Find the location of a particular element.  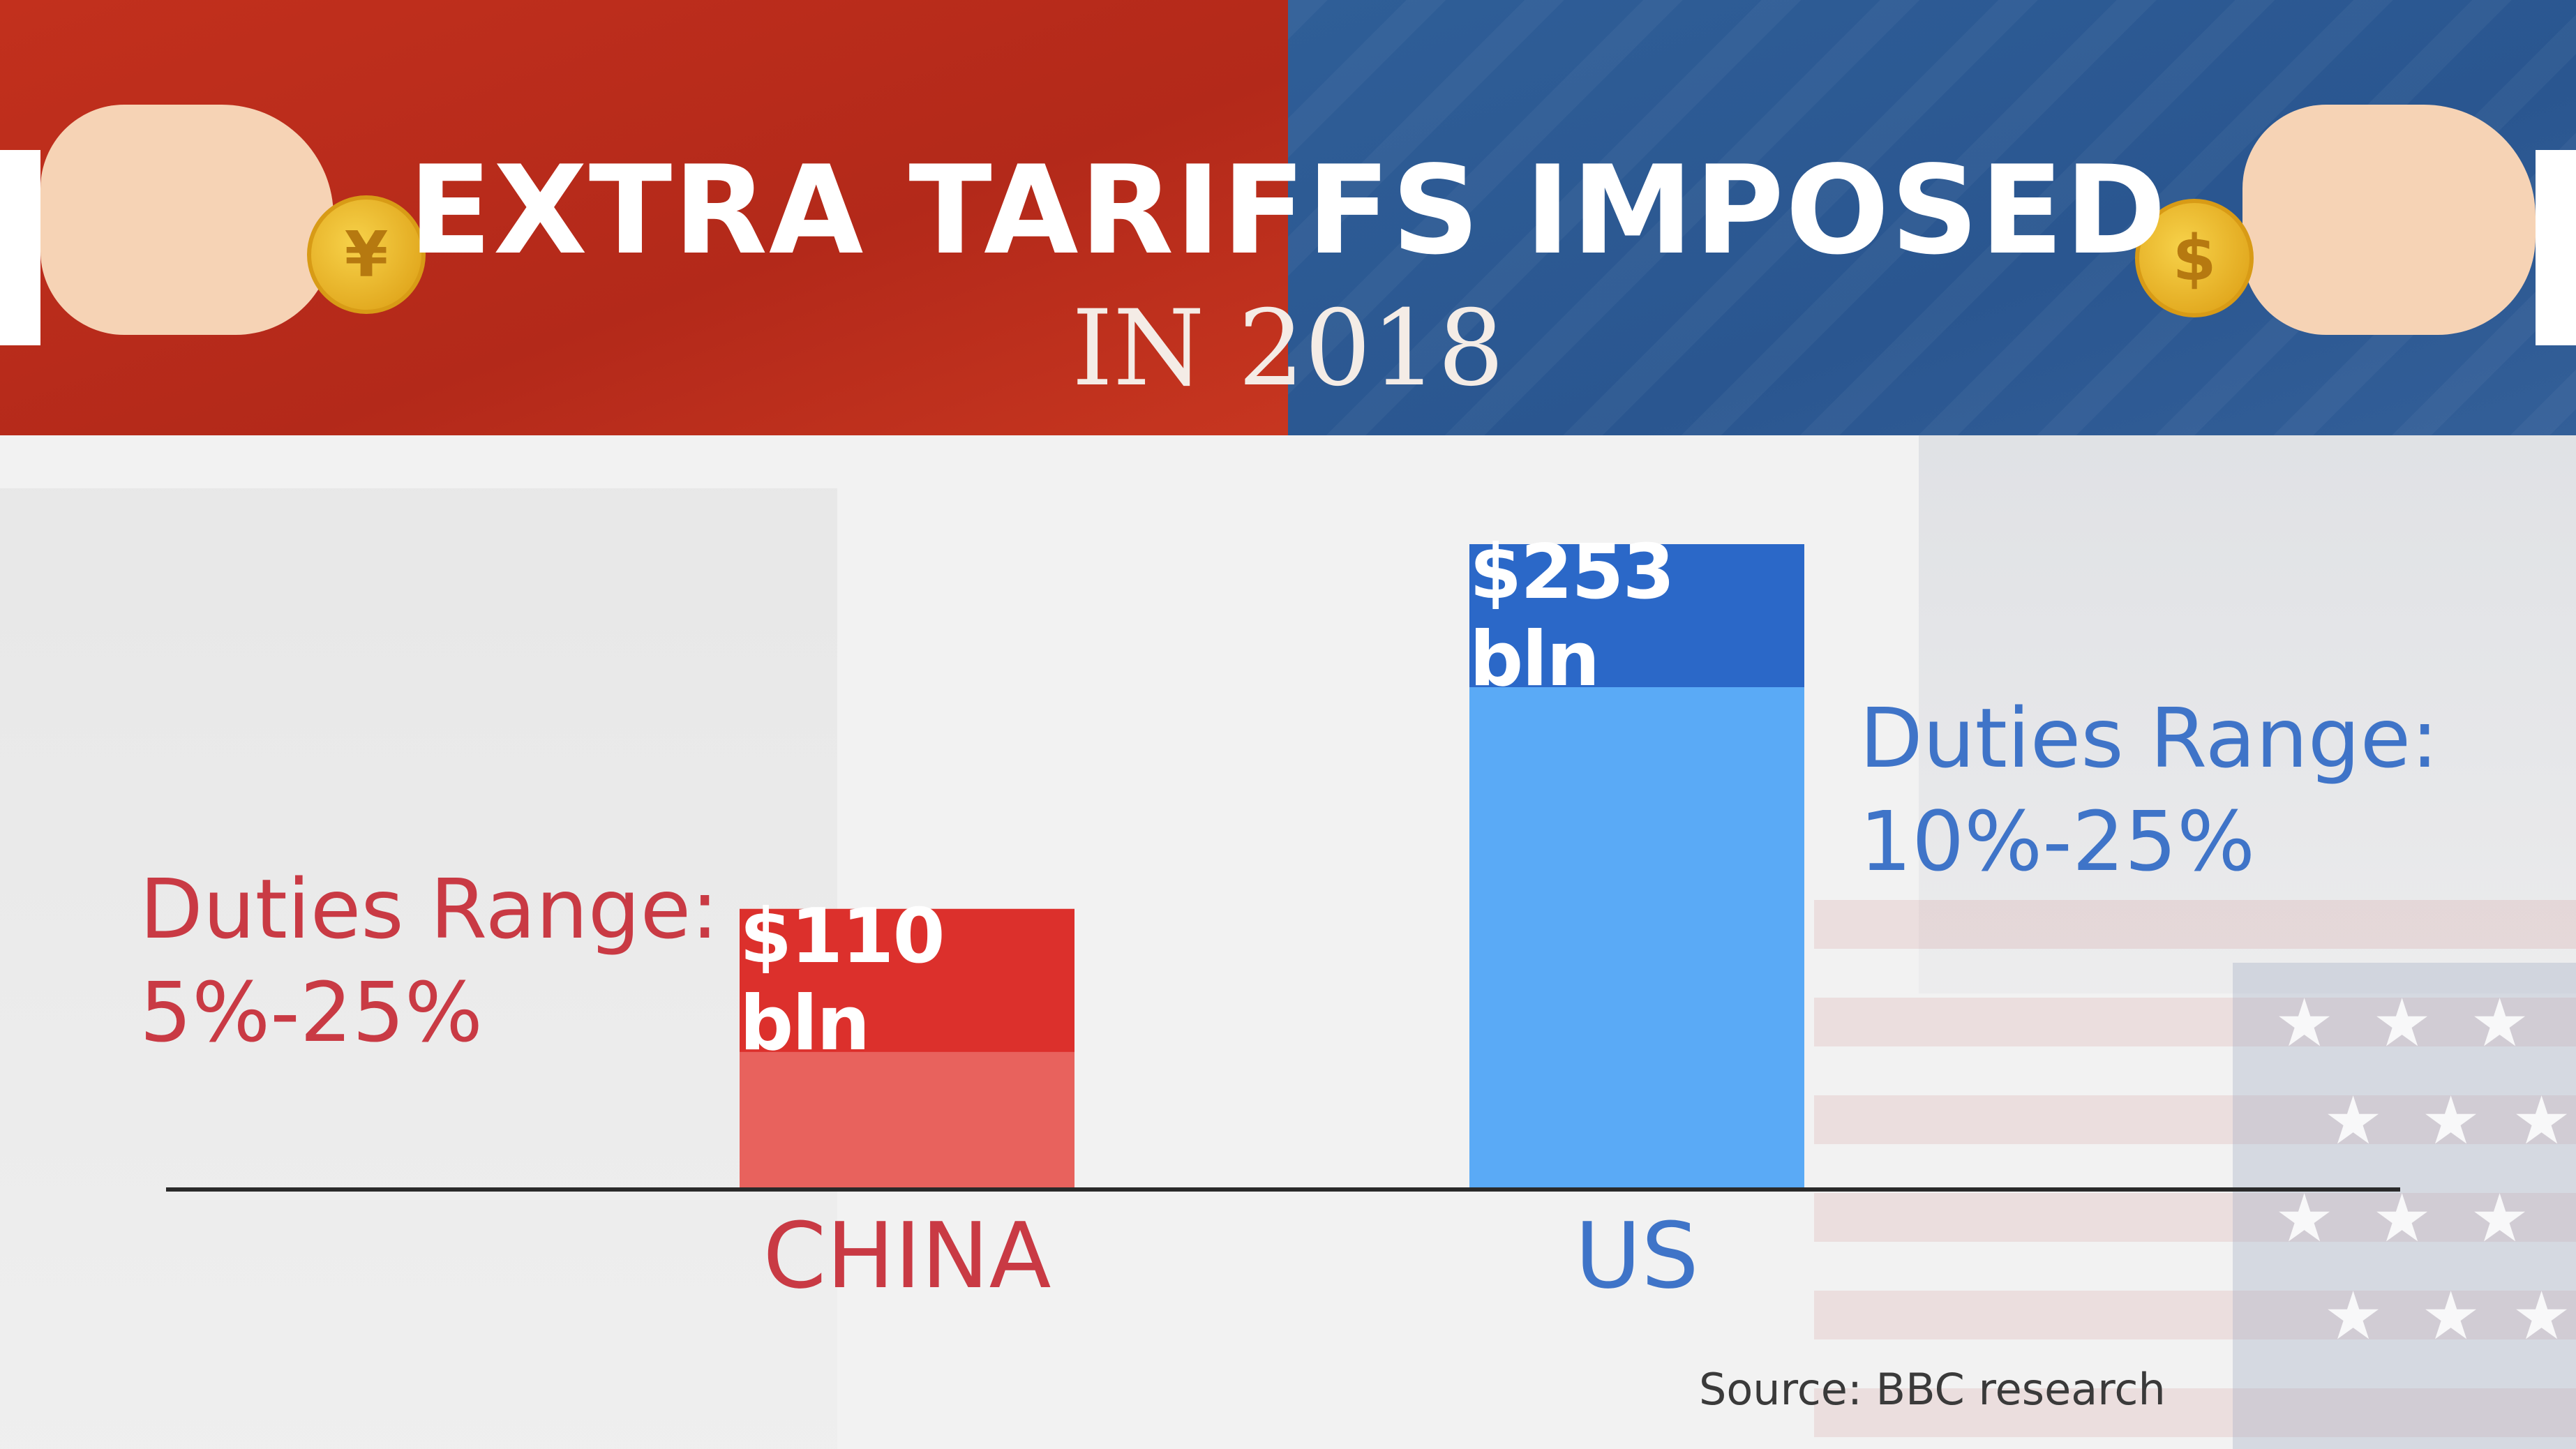

bar-cap-china is located at coordinates (907, 980).